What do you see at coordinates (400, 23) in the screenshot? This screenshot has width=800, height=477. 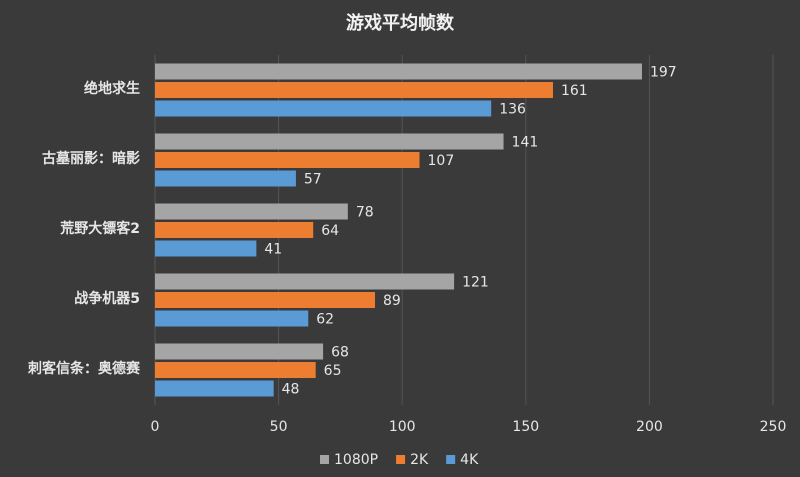 I see `chart-title: 游戏平均帧数` at bounding box center [400, 23].